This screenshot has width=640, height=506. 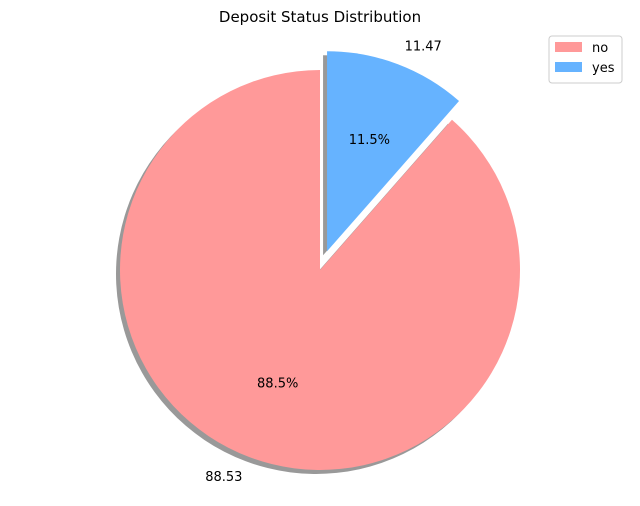 What do you see at coordinates (393, 151) in the screenshot?
I see `pie-slice-yes` at bounding box center [393, 151].